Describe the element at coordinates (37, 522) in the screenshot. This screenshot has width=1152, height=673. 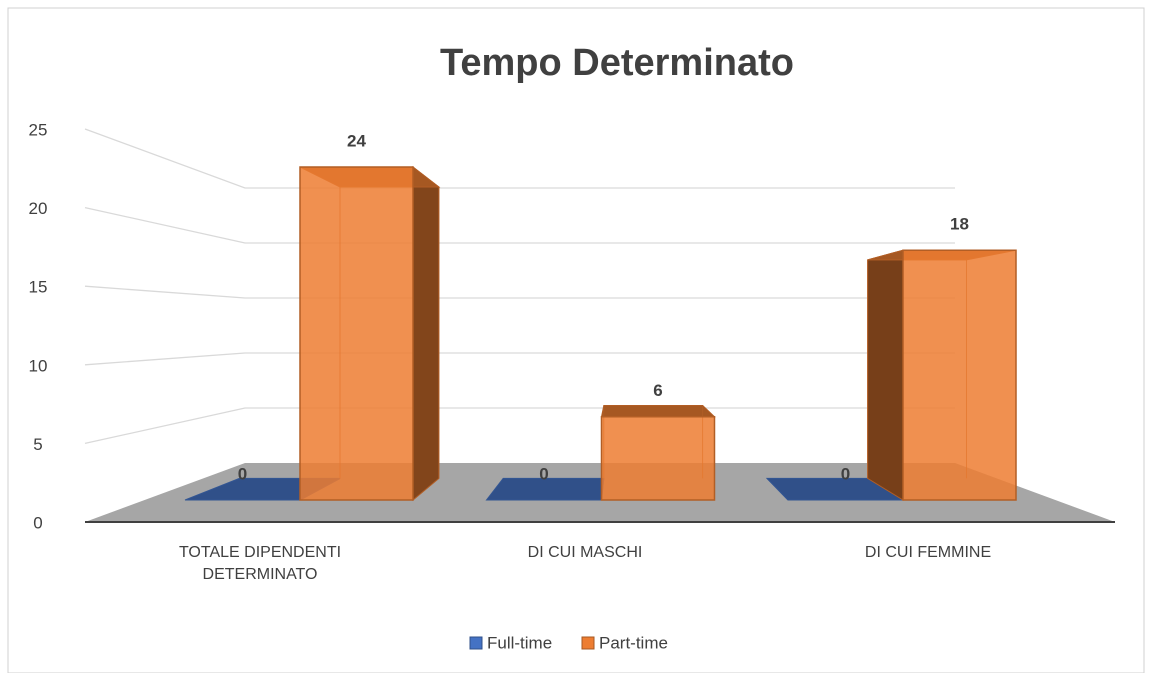
I see `y-tick-label: 0` at that location.